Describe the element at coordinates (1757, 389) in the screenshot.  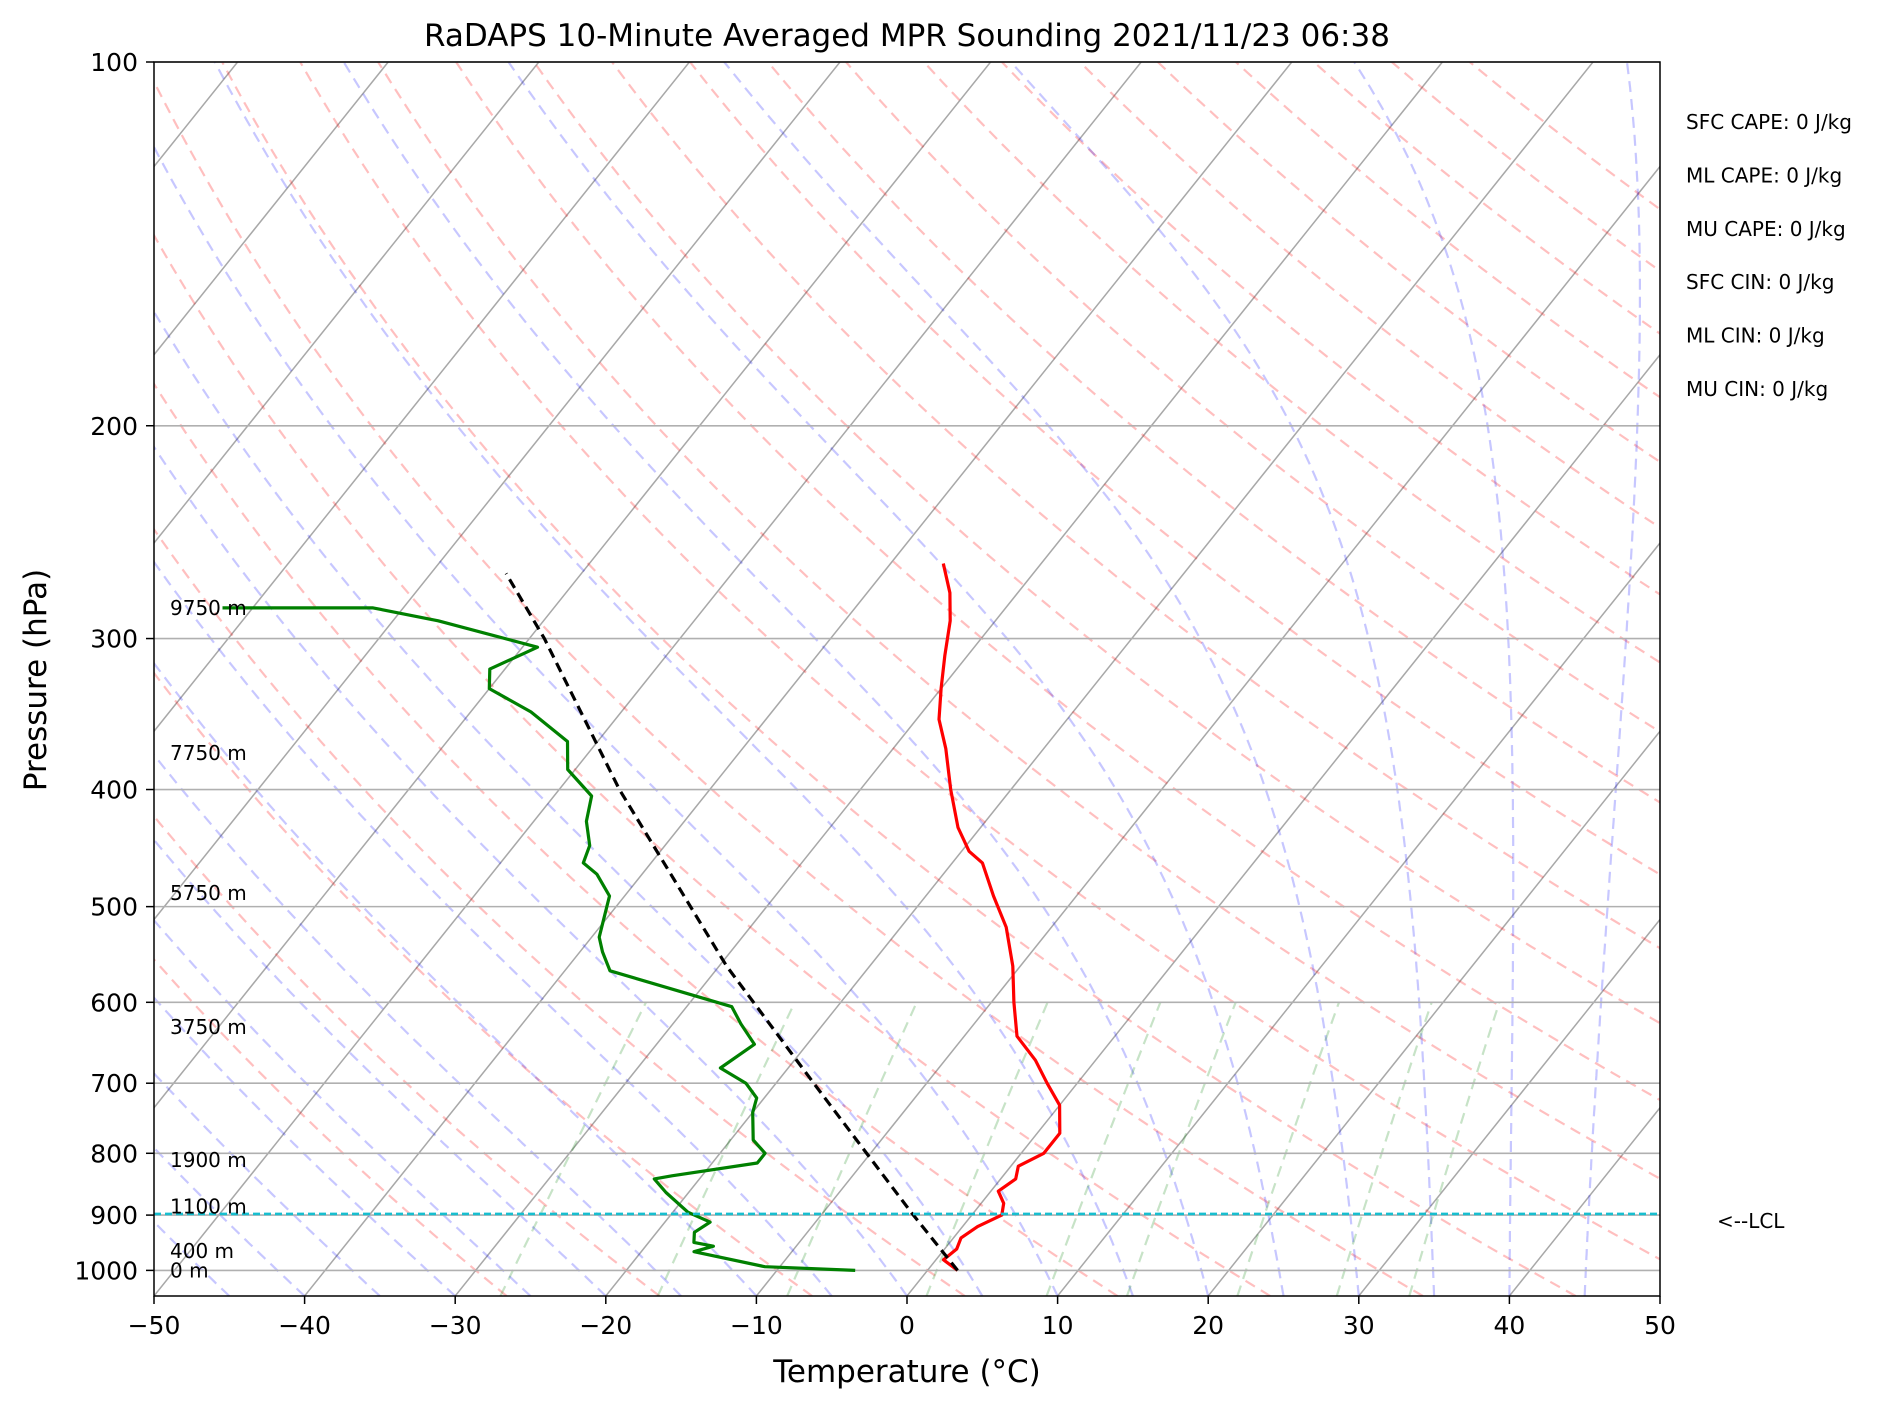
I see `stat-text: MU CIN: 0 J/kg` at that location.